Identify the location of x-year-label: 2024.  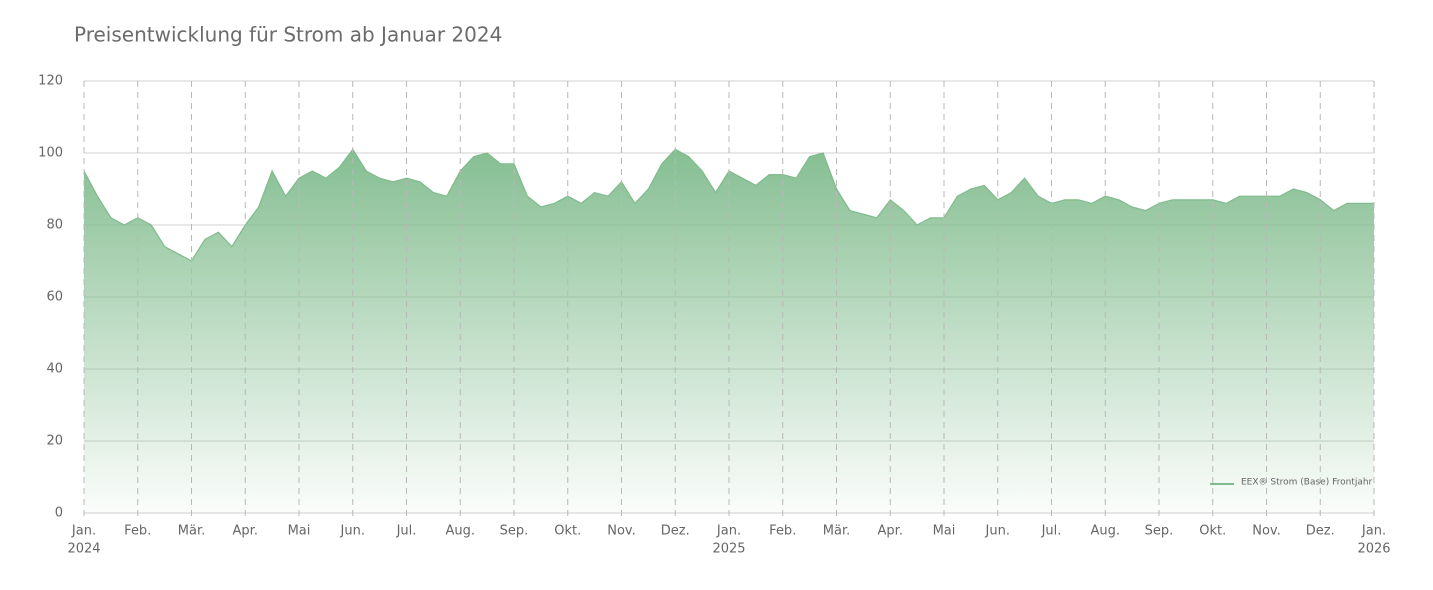
(83, 549).